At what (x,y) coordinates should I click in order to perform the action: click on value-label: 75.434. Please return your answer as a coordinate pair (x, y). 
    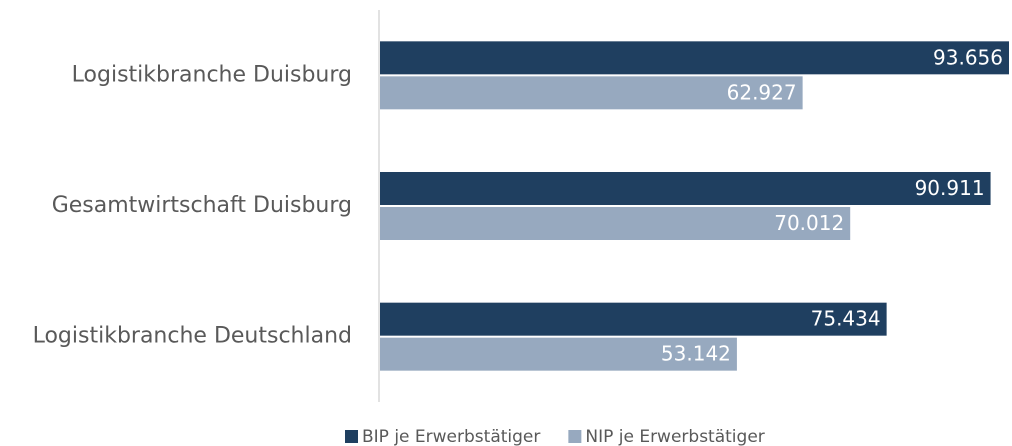
    Looking at the image, I should click on (846, 319).